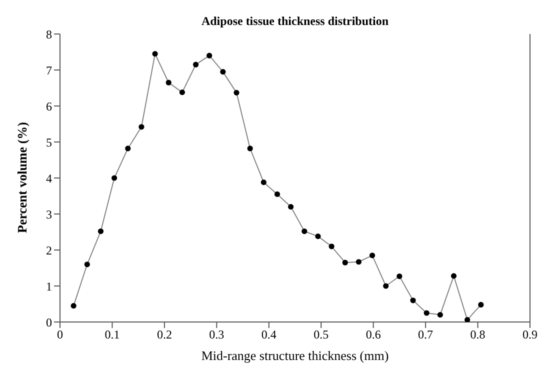 This screenshot has height=378, width=550. Describe the element at coordinates (373, 335) in the screenshot. I see `x-tick-label: 0.6` at that location.